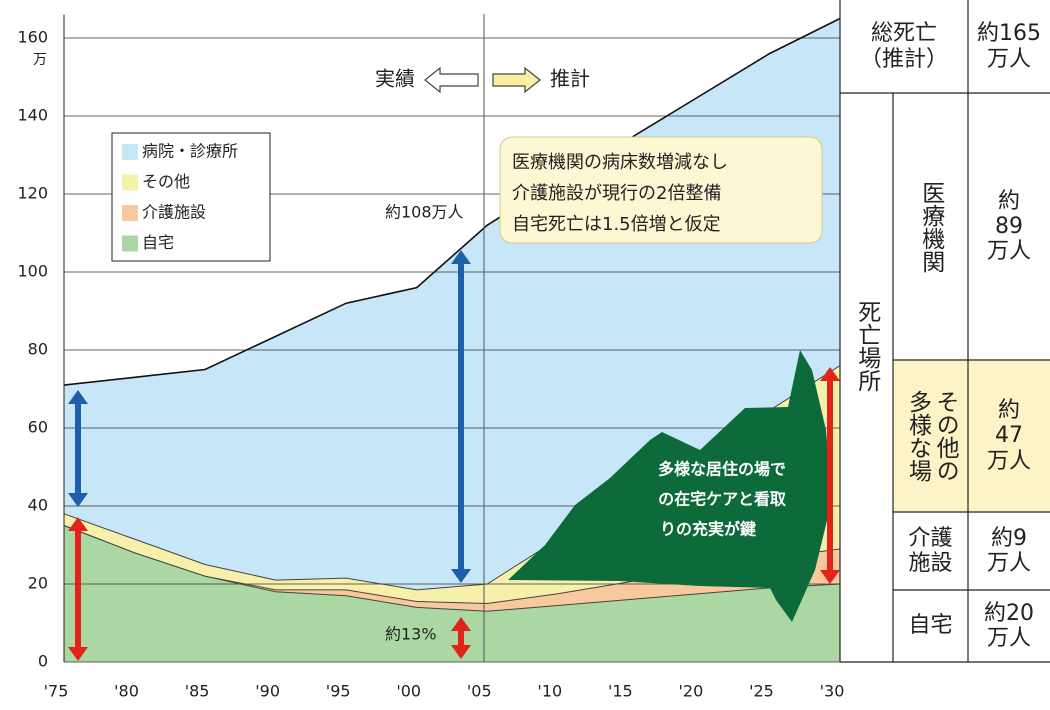 The image size is (1050, 710). I want to click on highlight-row, so click(971, 436).